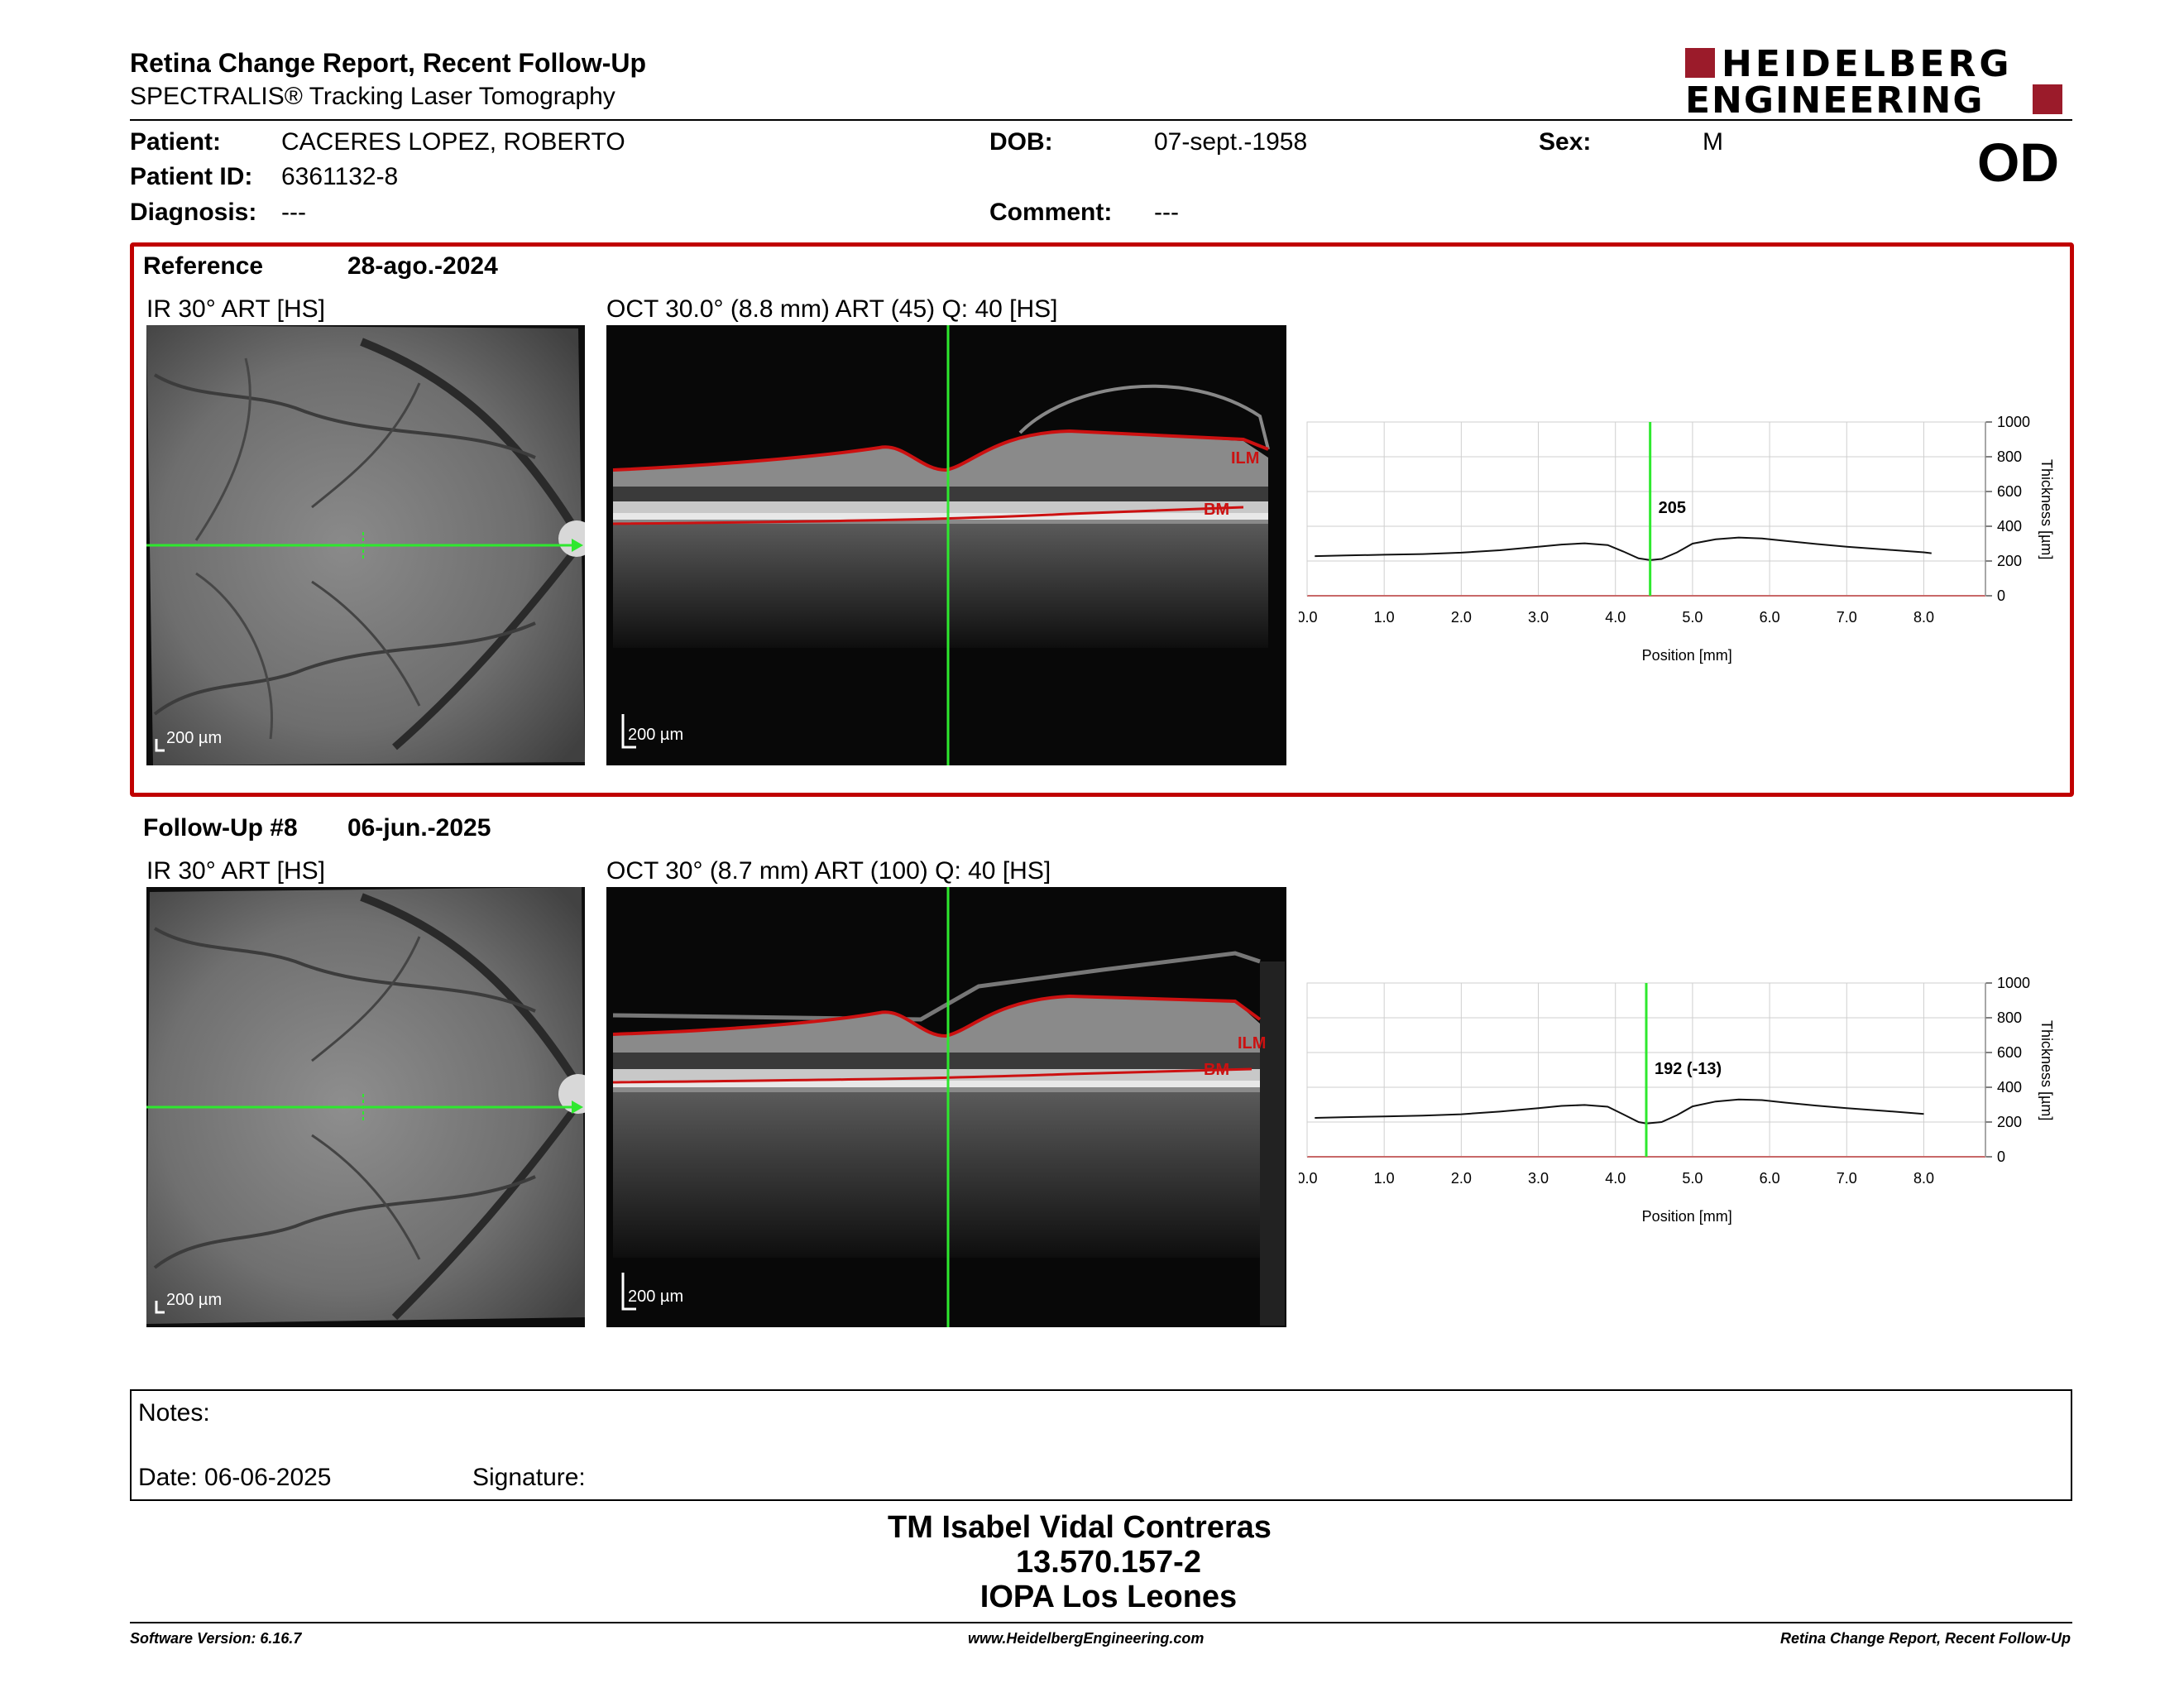  I want to click on reference-oct-image: ILM BM 200 µm, so click(946, 545).